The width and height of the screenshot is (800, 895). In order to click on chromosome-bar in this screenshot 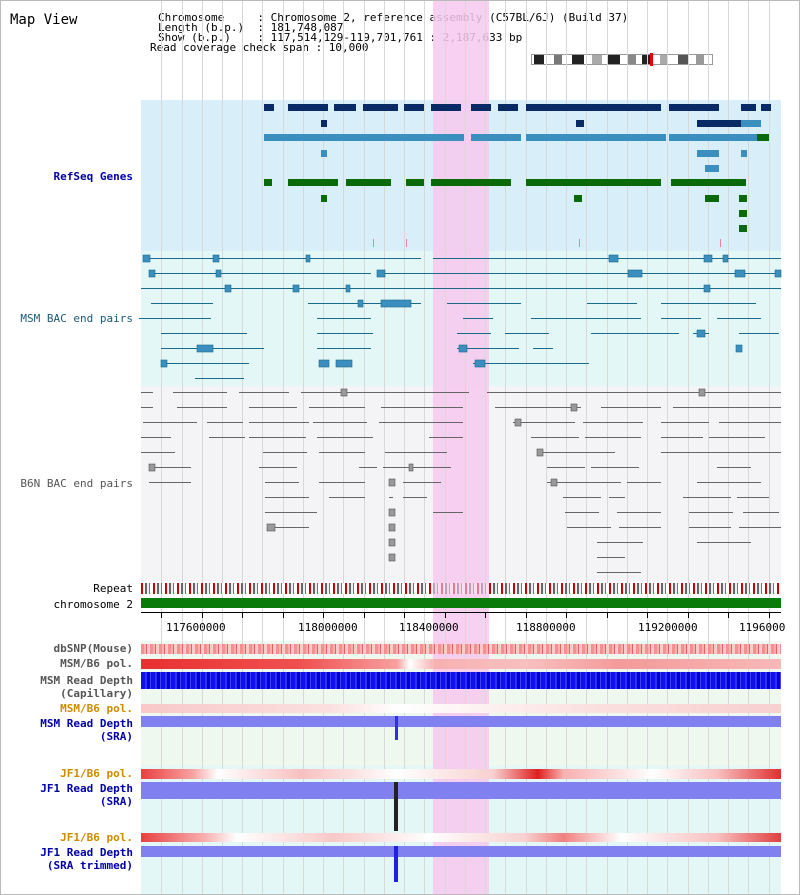, I will do `click(461, 603)`.